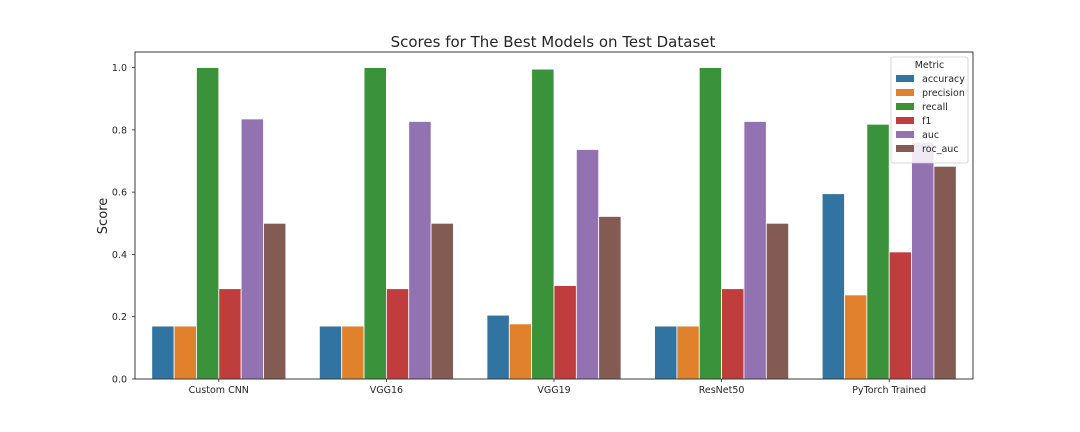 The width and height of the screenshot is (1080, 432). I want to click on bar-recall-vgg16, so click(375, 223).